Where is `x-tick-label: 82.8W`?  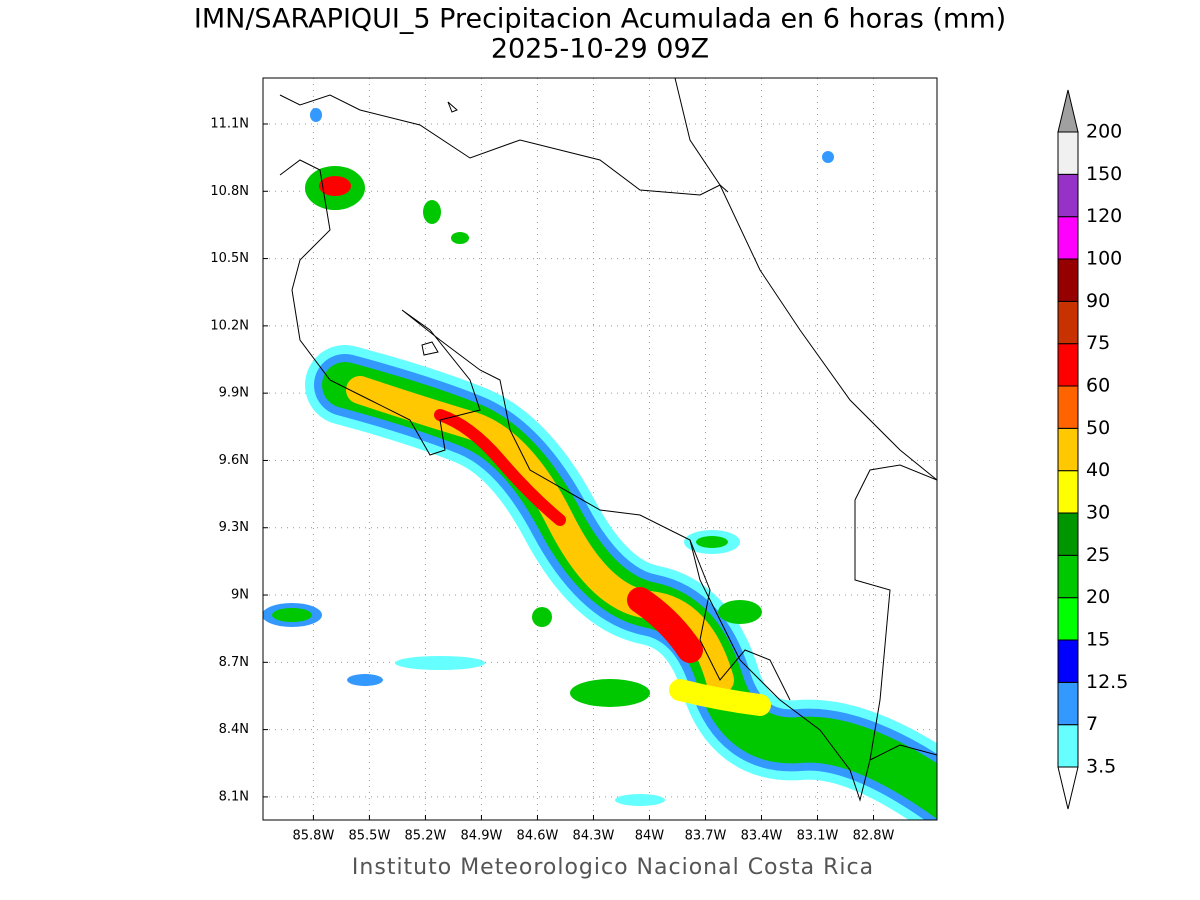
x-tick-label: 82.8W is located at coordinates (874, 836).